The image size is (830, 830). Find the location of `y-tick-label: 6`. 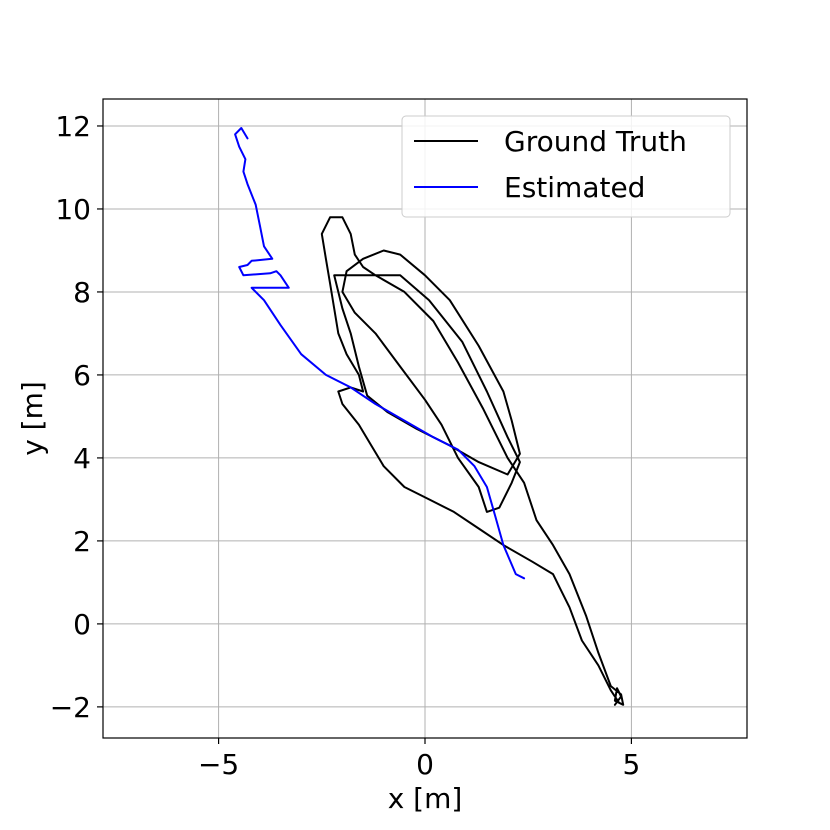

y-tick-label: 6 is located at coordinates (82, 375).